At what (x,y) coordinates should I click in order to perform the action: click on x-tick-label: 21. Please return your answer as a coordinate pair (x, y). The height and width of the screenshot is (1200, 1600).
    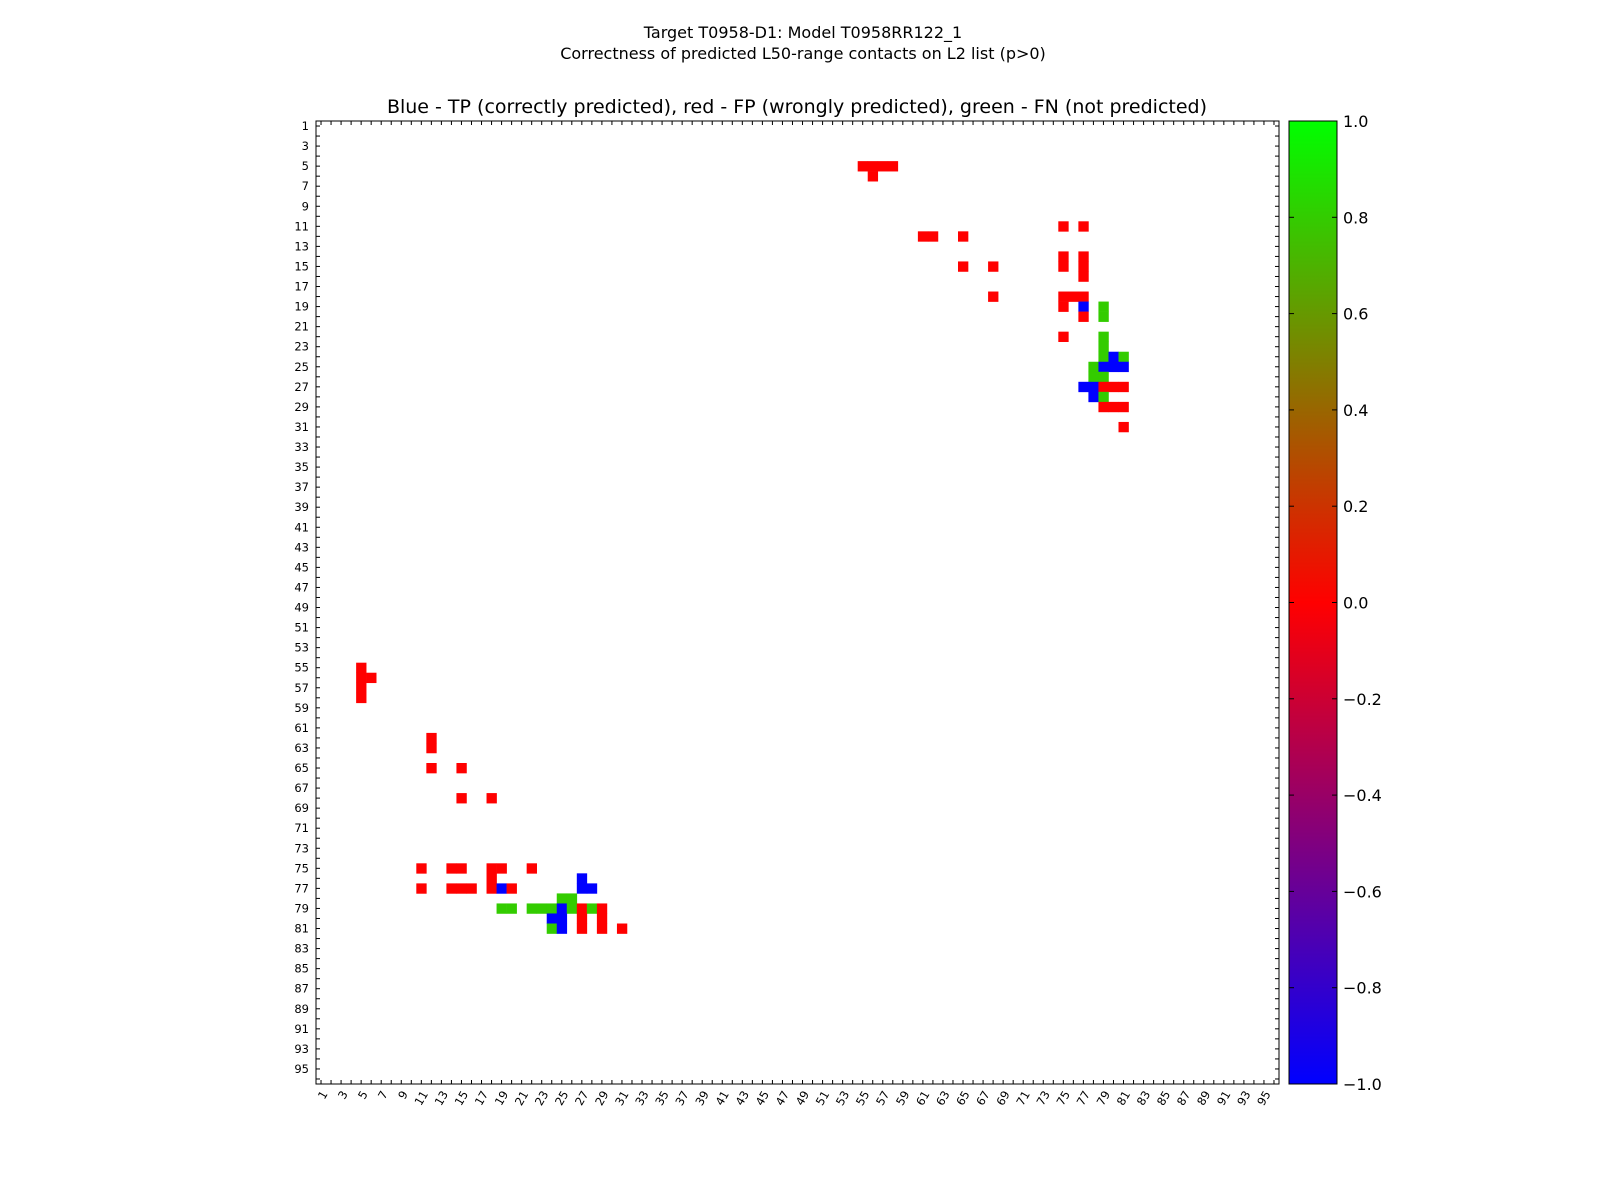
    Looking at the image, I should click on (521, 1098).